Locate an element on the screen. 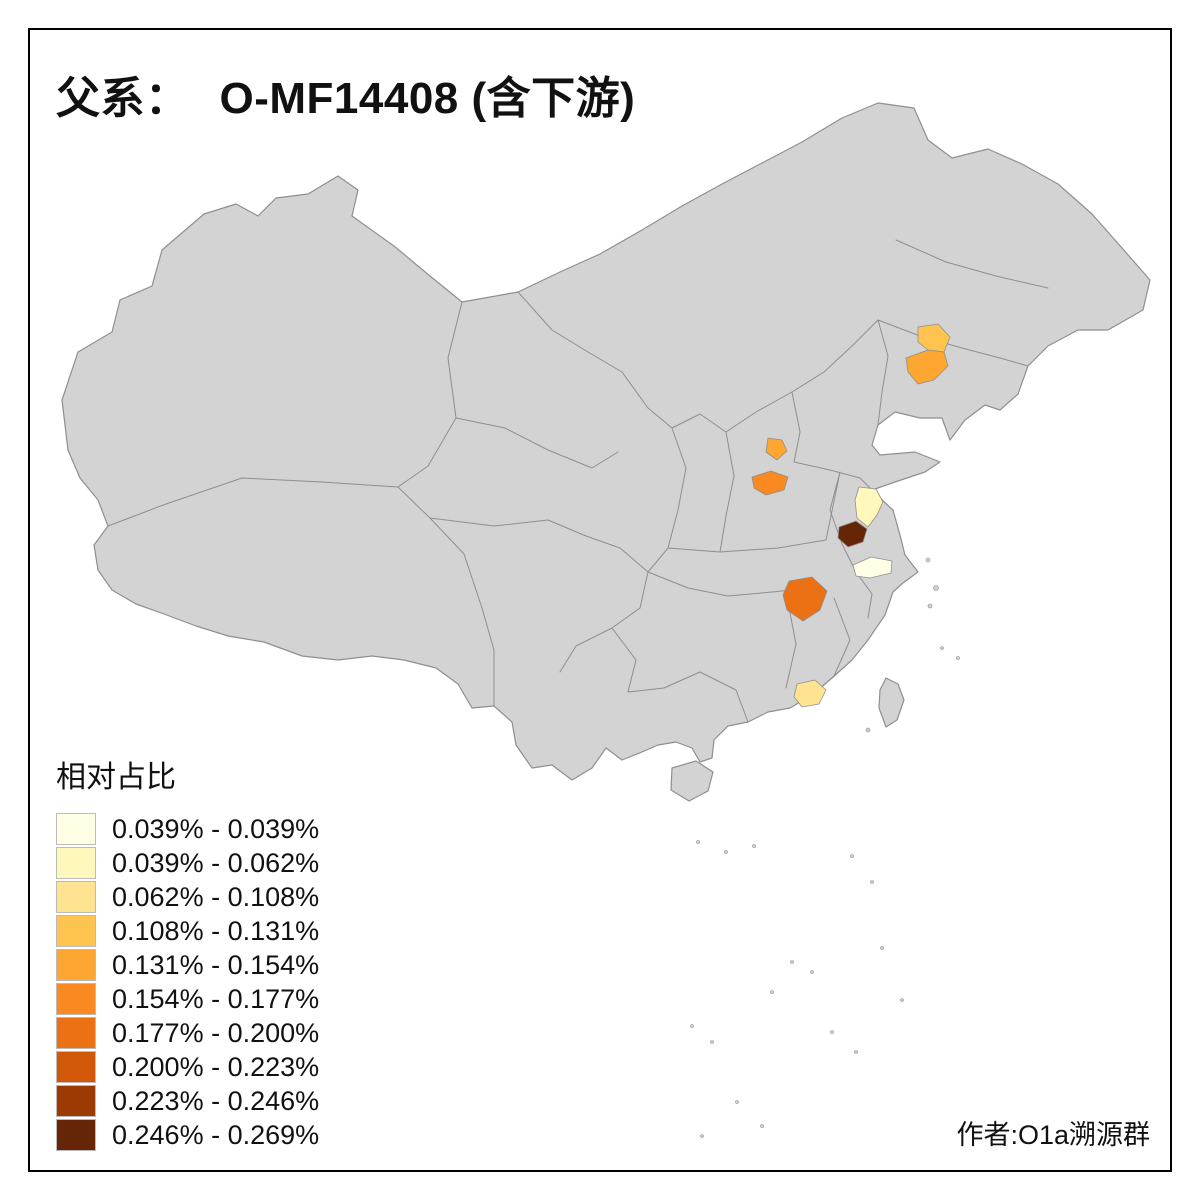  legend-title: 相对占比 is located at coordinates (116, 777).